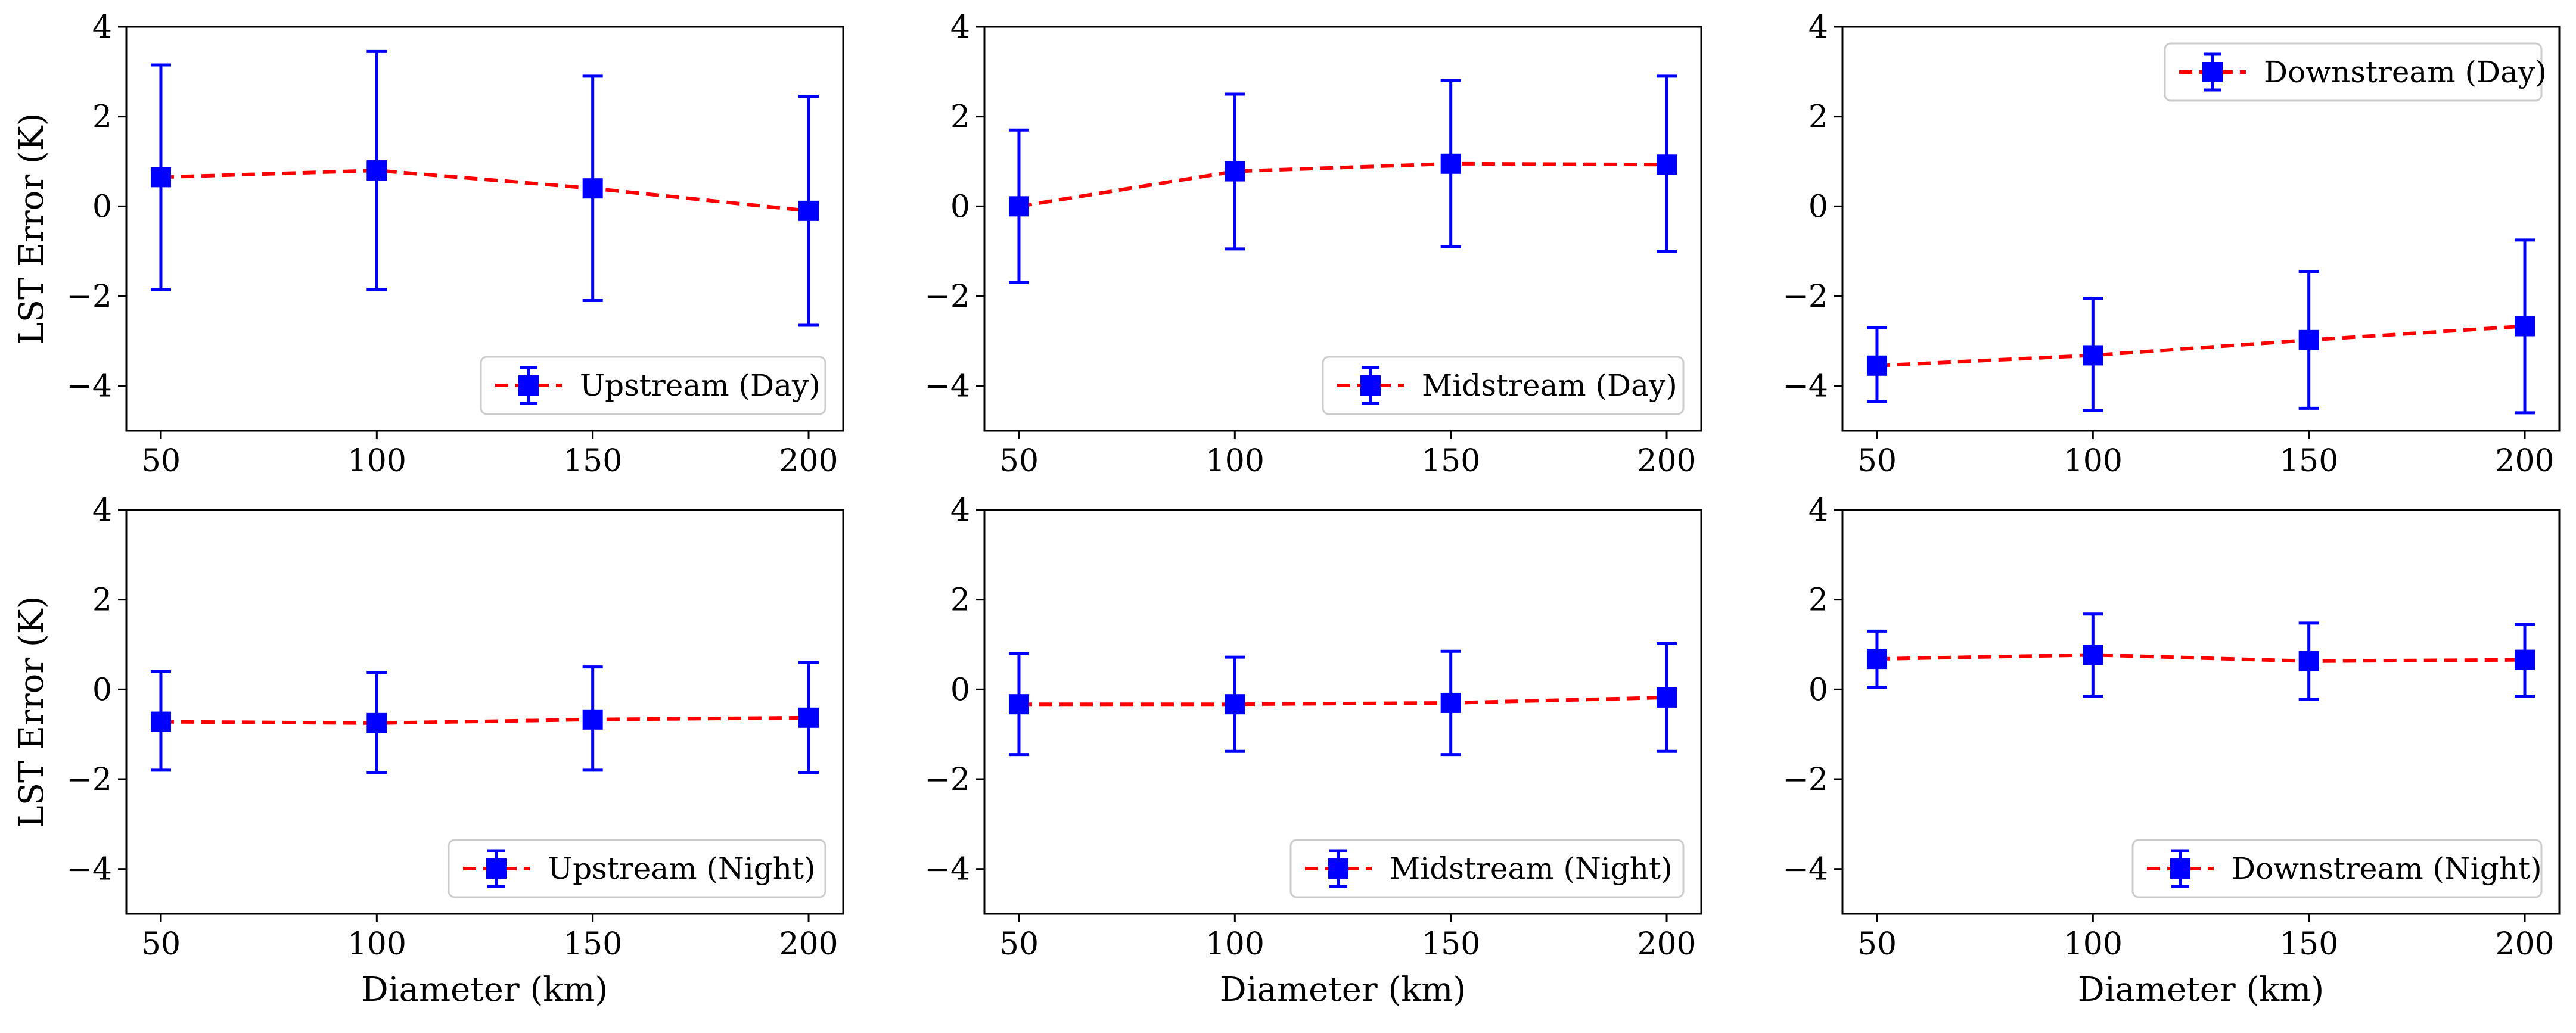 This screenshot has height=1033, width=2576. I want to click on legend: Midstream (Day), so click(1503, 385).